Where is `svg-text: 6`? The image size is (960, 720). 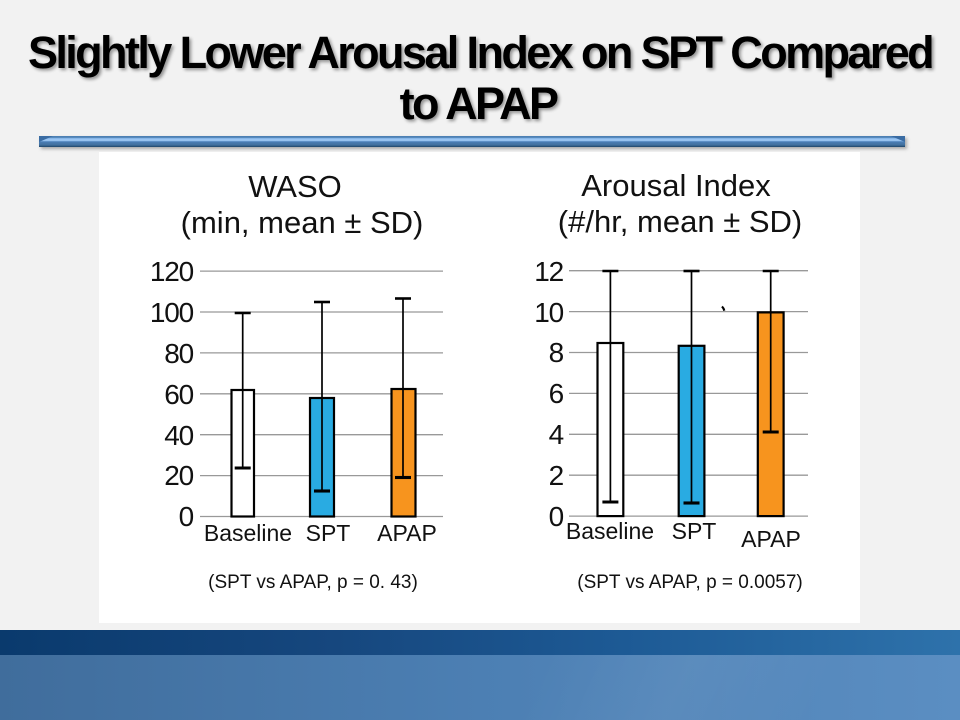 svg-text: 6 is located at coordinates (556, 393).